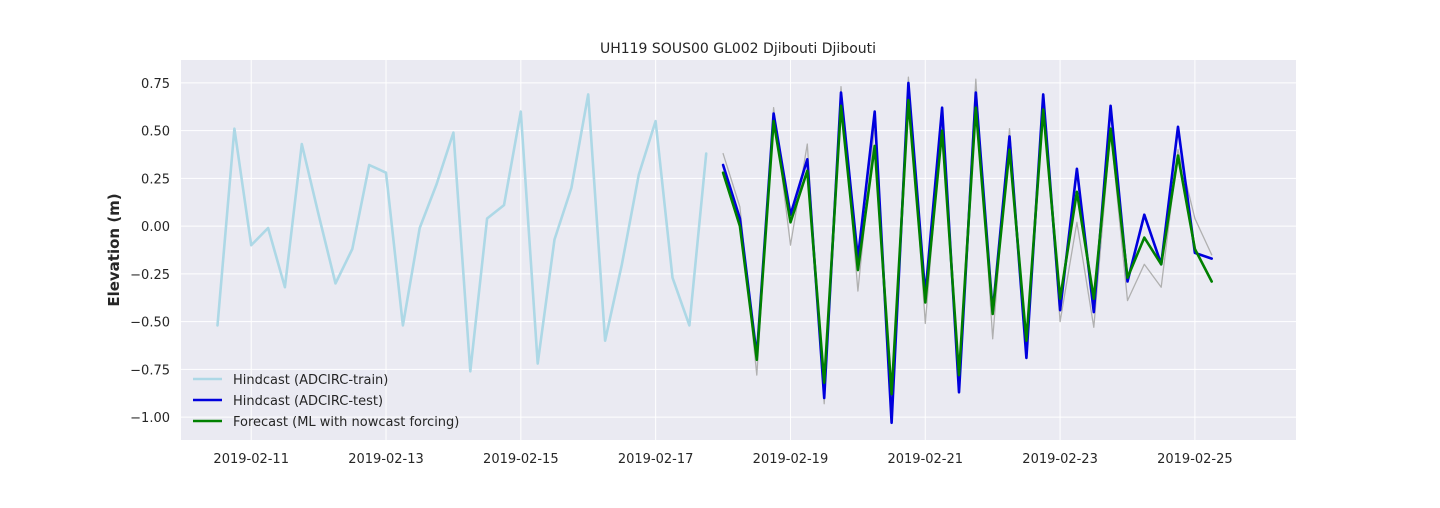  Describe the element at coordinates (150, 323) in the screenshot. I see `y-tick-label: −0.50` at that location.